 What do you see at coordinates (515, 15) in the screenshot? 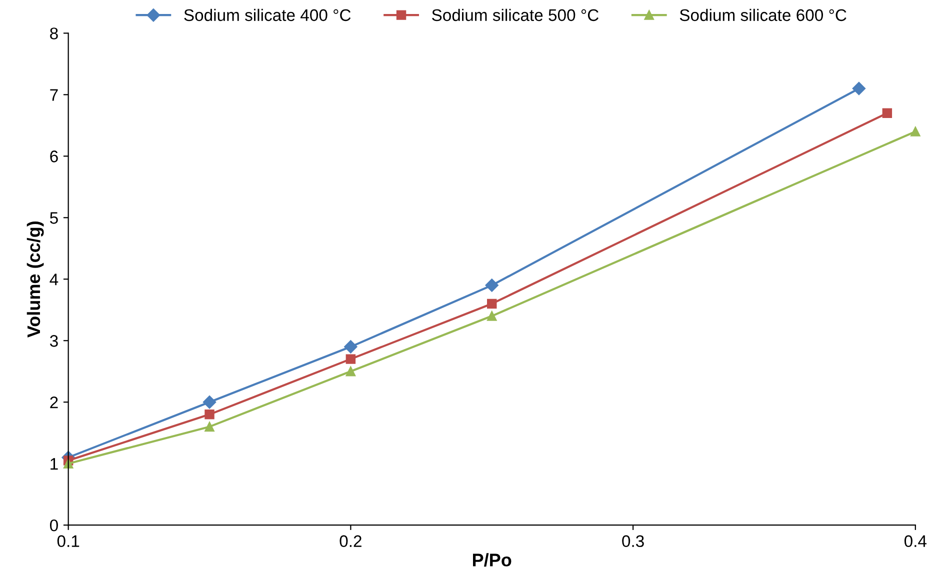
I see `legend-label: Sodium silicate 500 °C` at bounding box center [515, 15].